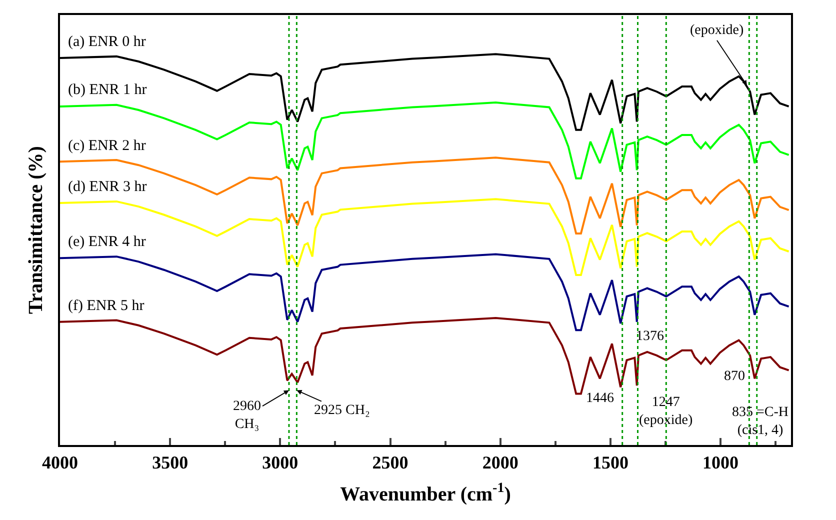 The width and height of the screenshot is (836, 520). What do you see at coordinates (247, 415) in the screenshot?
I see `annotation: 2960 CH₃` at bounding box center [247, 415].